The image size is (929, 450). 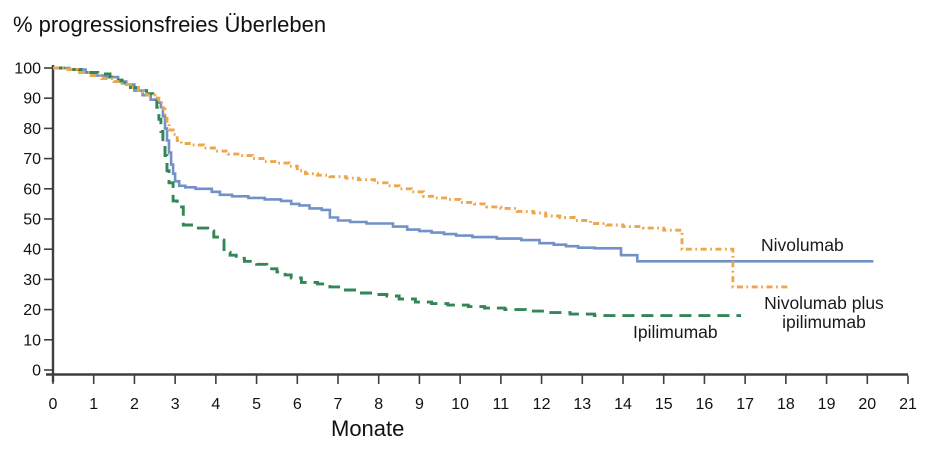 What do you see at coordinates (378, 404) in the screenshot?
I see `x-tick-label: 8` at bounding box center [378, 404].